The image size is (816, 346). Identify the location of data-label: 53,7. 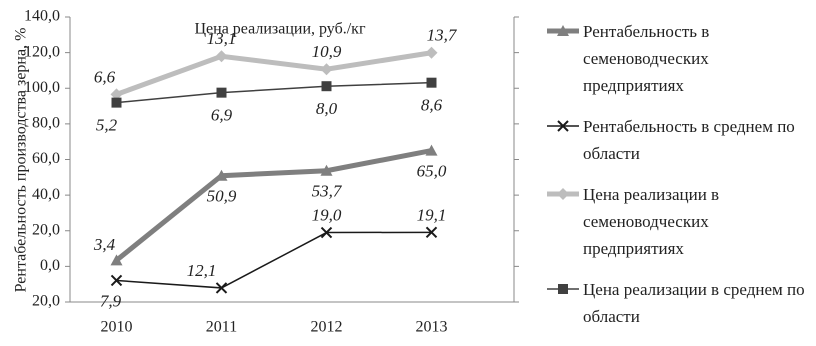
(327, 191).